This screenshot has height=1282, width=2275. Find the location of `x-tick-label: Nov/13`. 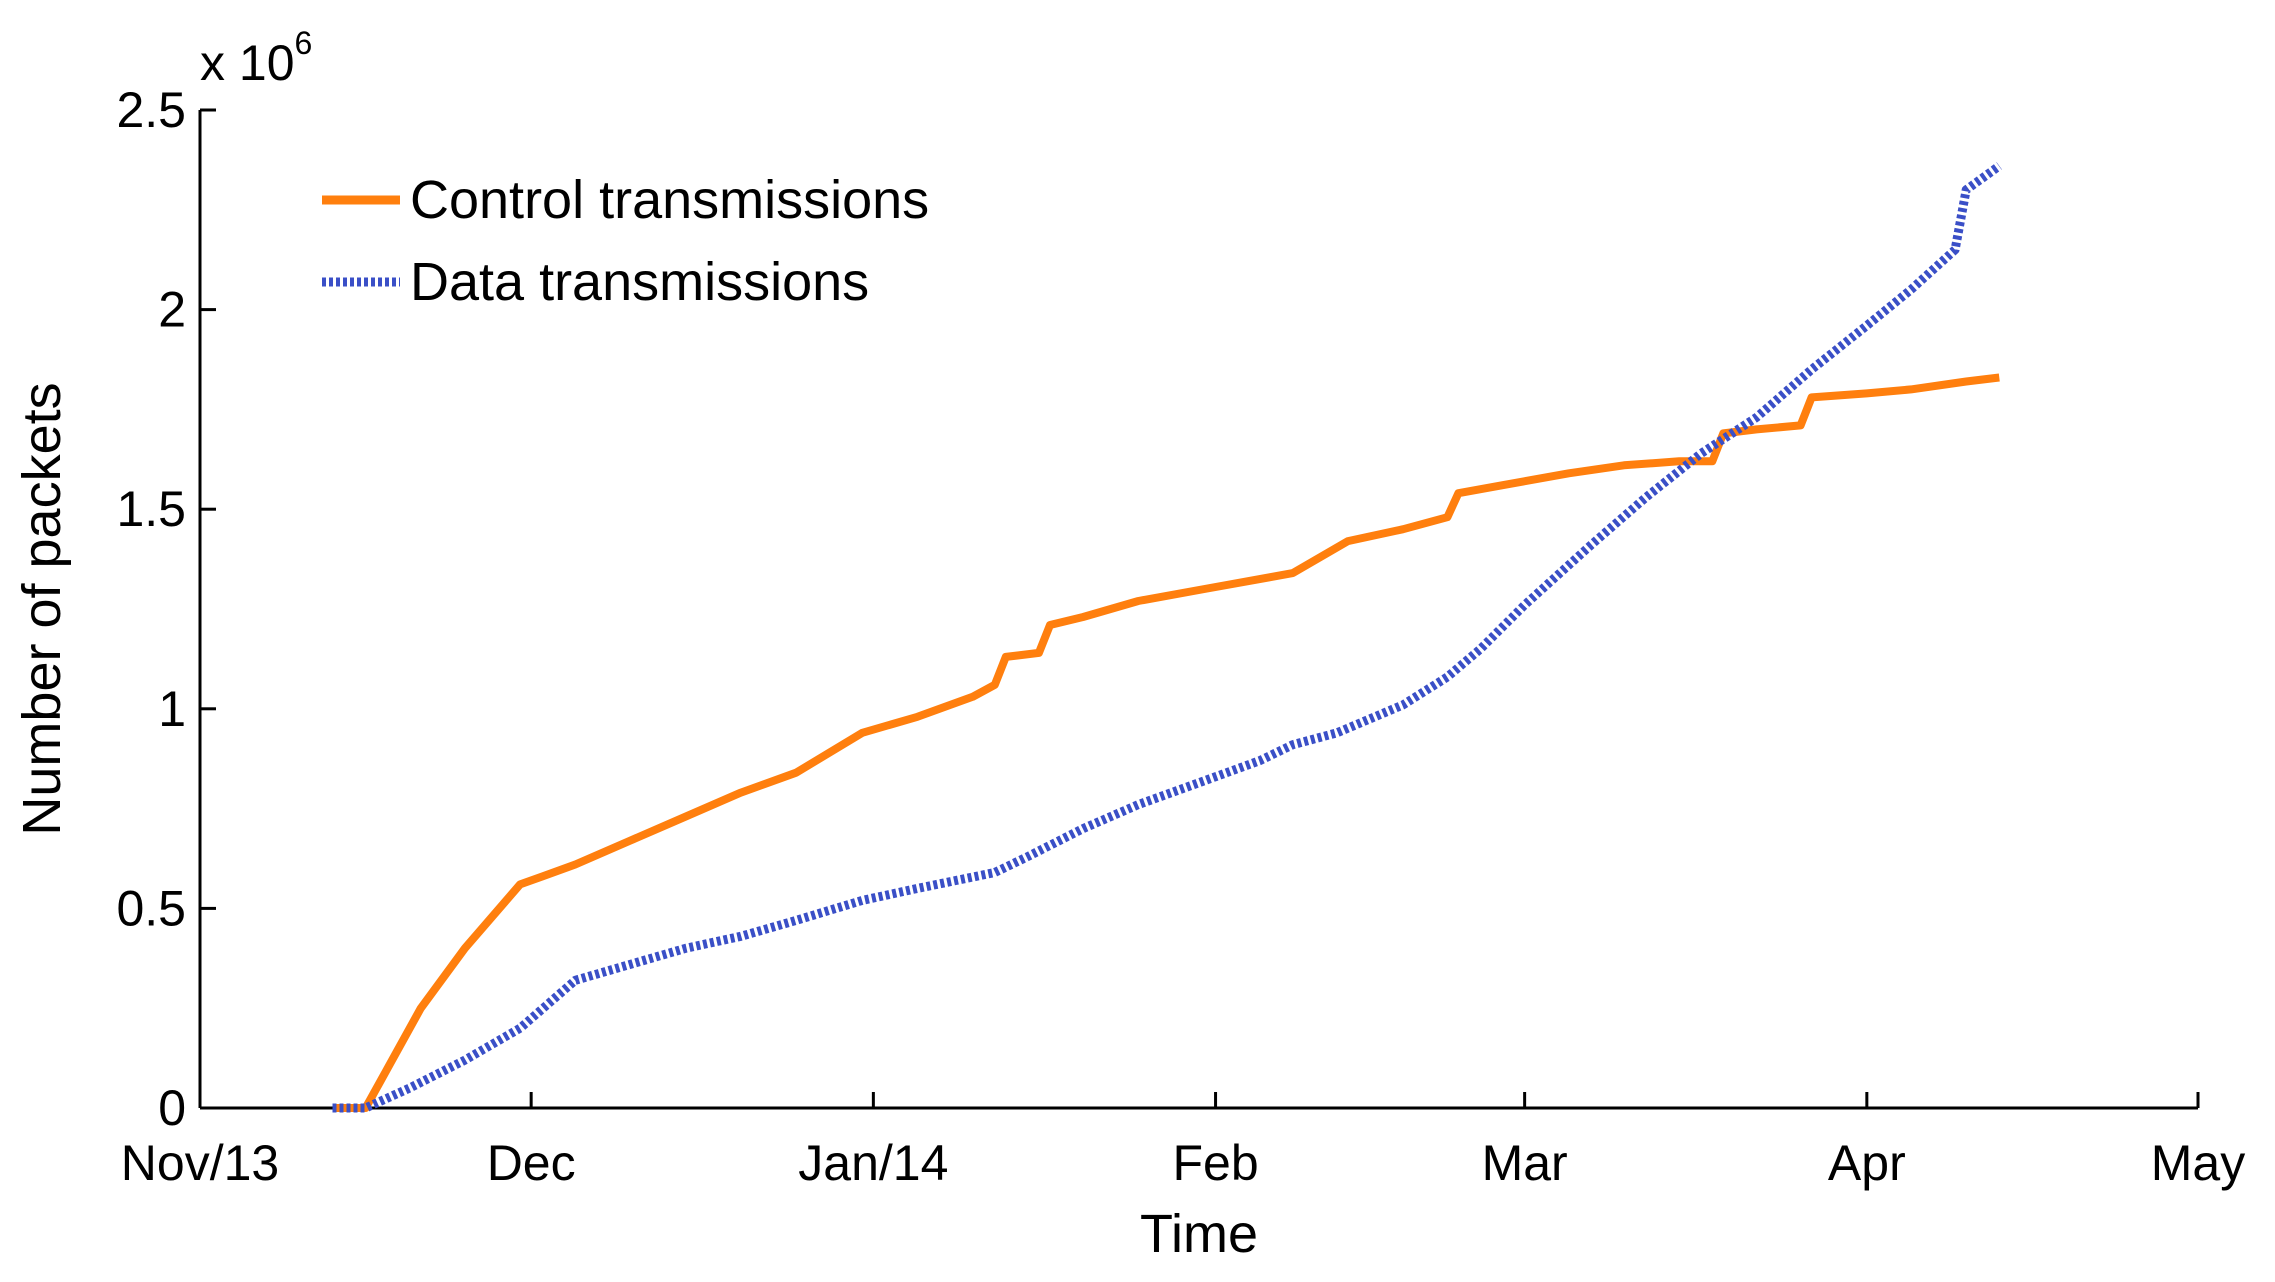

x-tick-label: Nov/13 is located at coordinates (200, 1163).